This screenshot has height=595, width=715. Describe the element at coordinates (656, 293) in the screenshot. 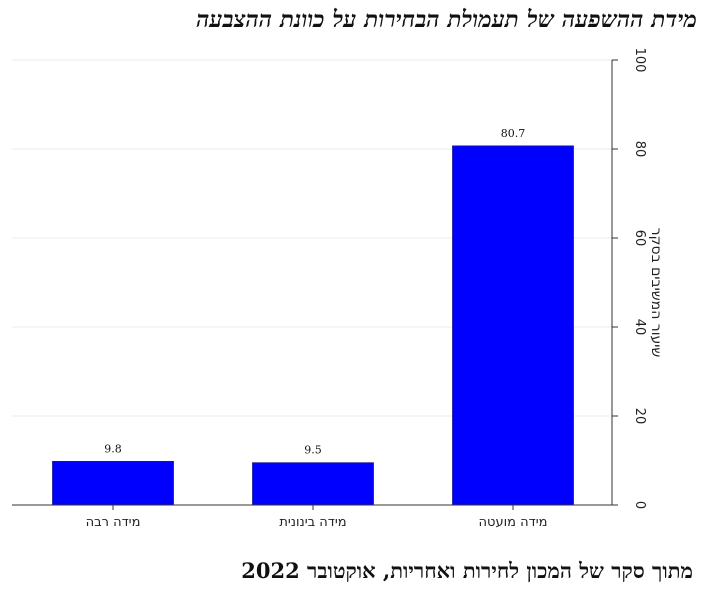

I see `y-axis-title: שיעור המשיבים בסקר` at that location.